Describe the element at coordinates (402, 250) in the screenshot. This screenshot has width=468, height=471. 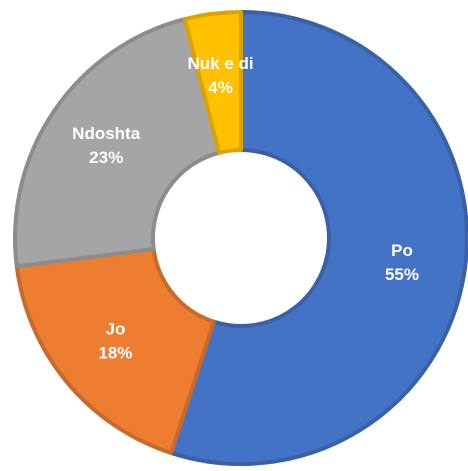
I see `segment-label: Po` at that location.